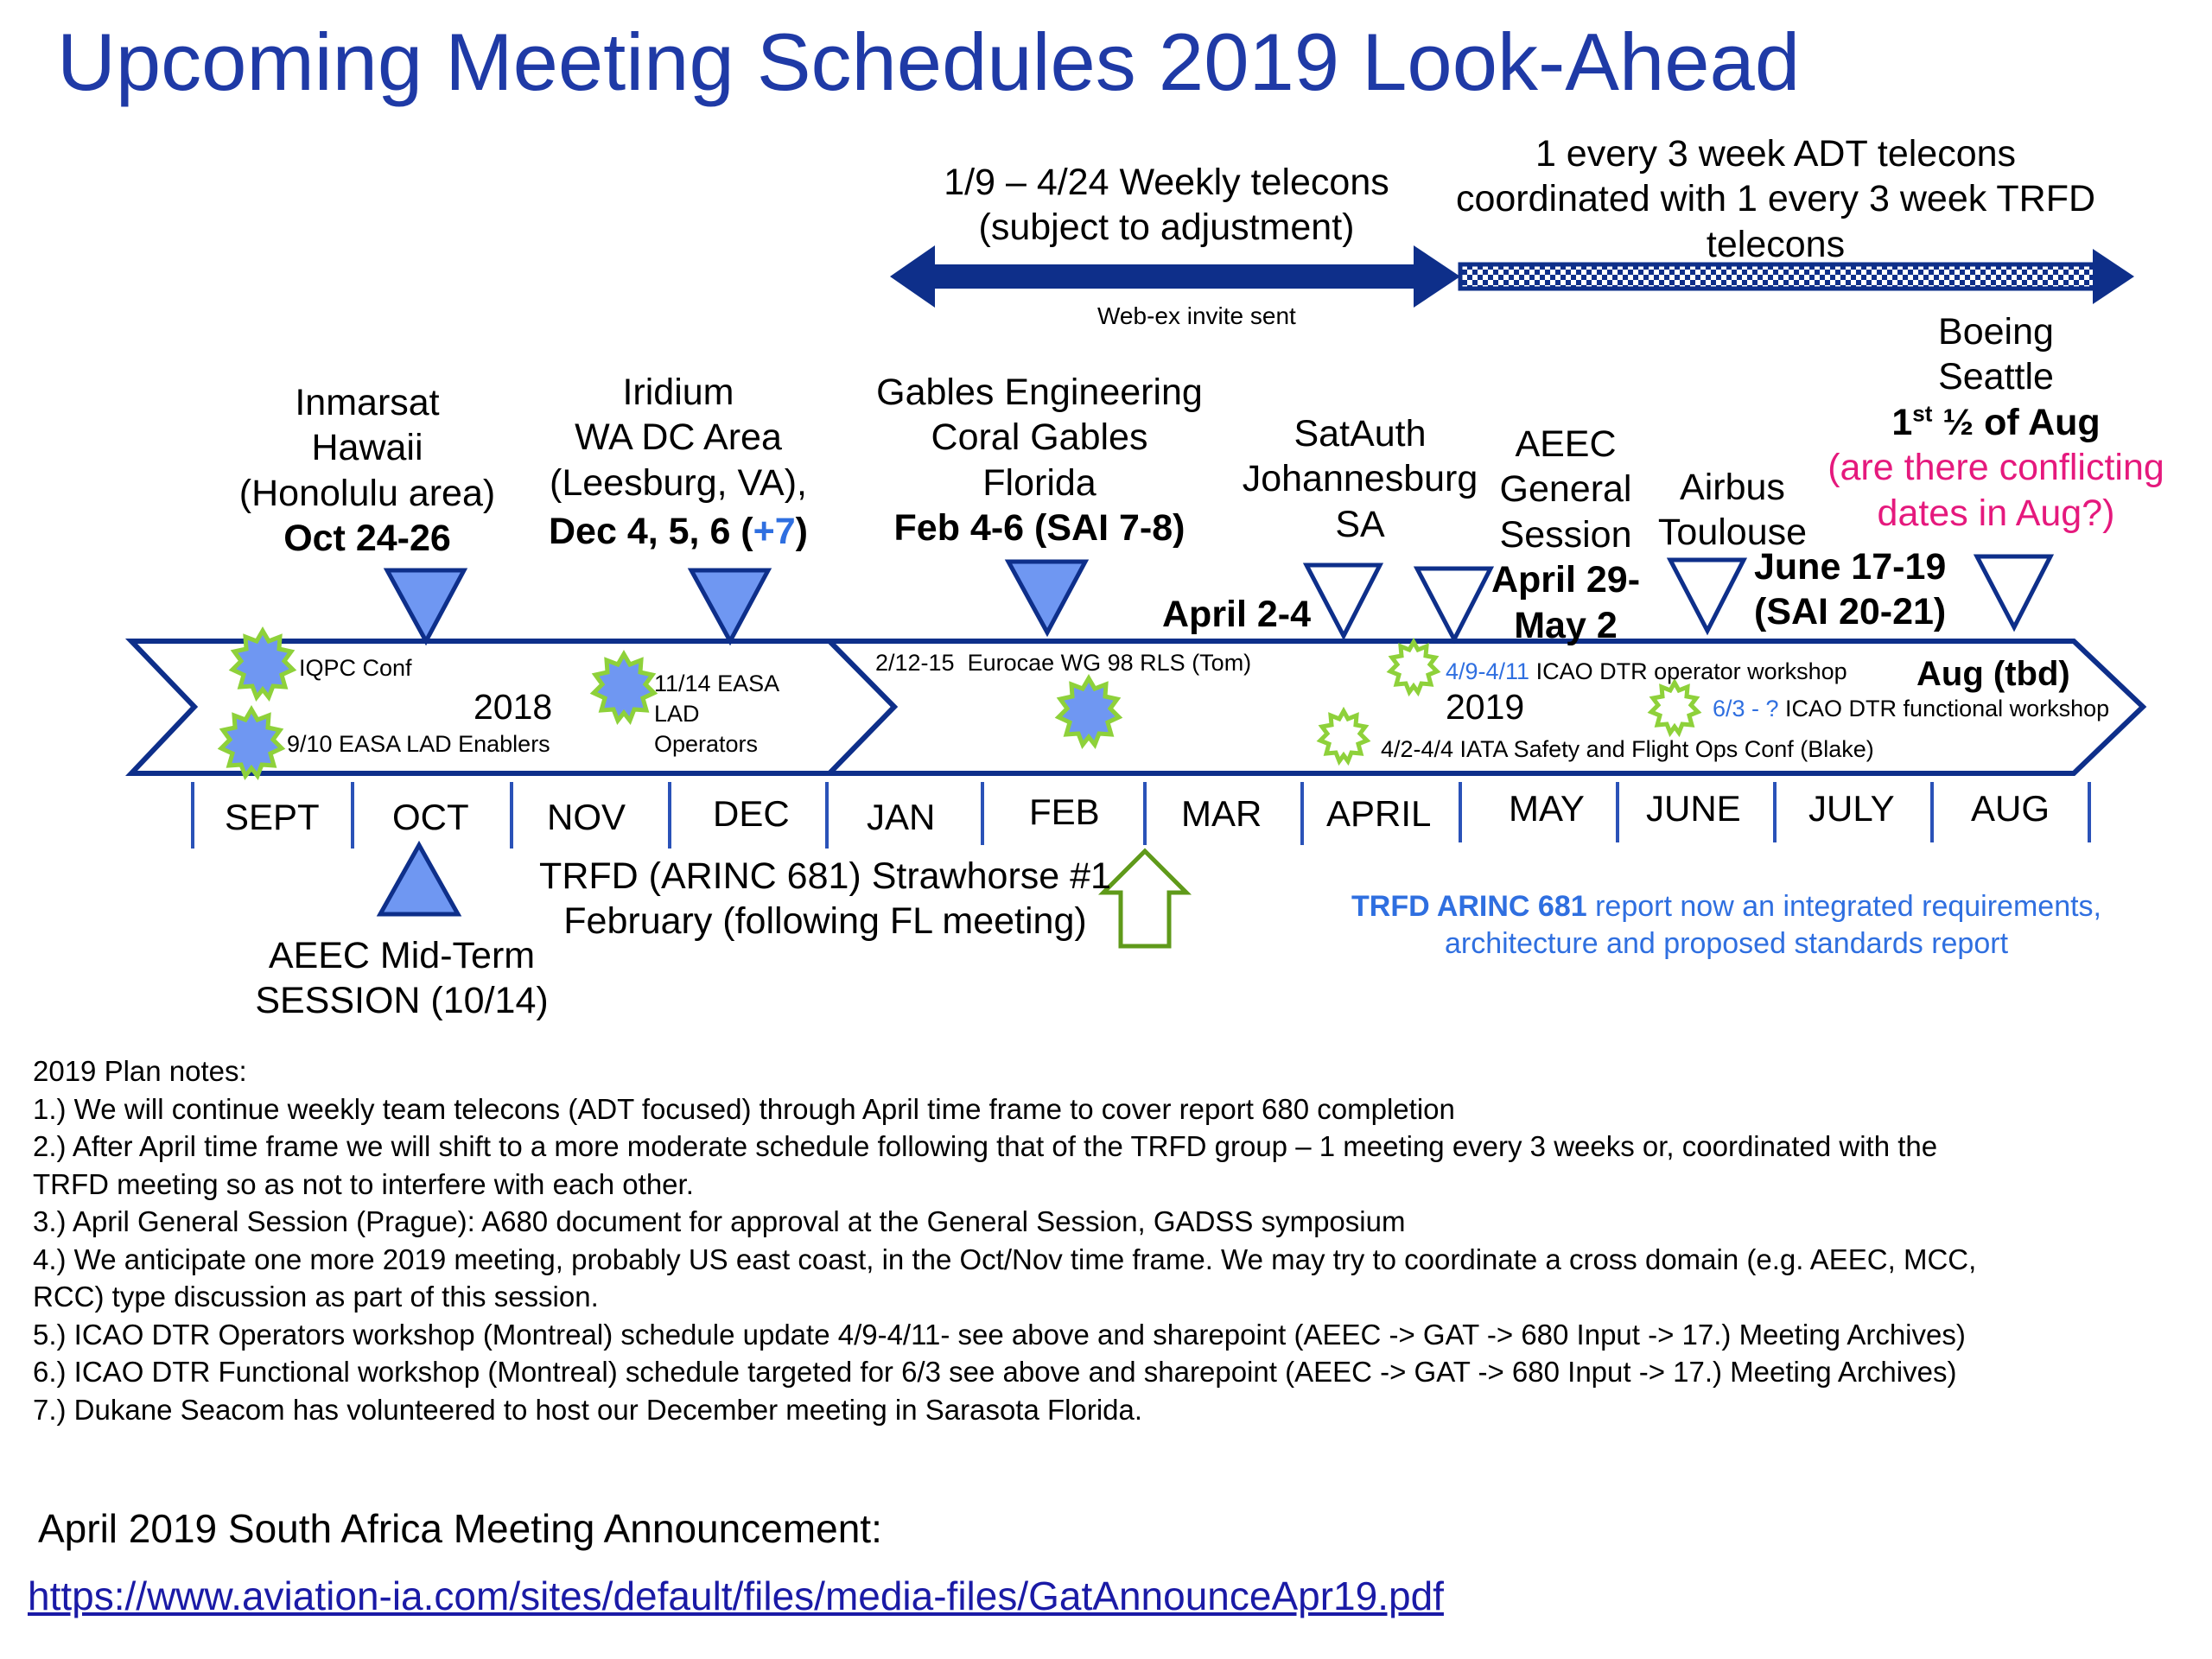 Image resolution: width=2212 pixels, height=1659 pixels. Describe the element at coordinates (272, 817) in the screenshot. I see `month-label: SEPT` at that location.